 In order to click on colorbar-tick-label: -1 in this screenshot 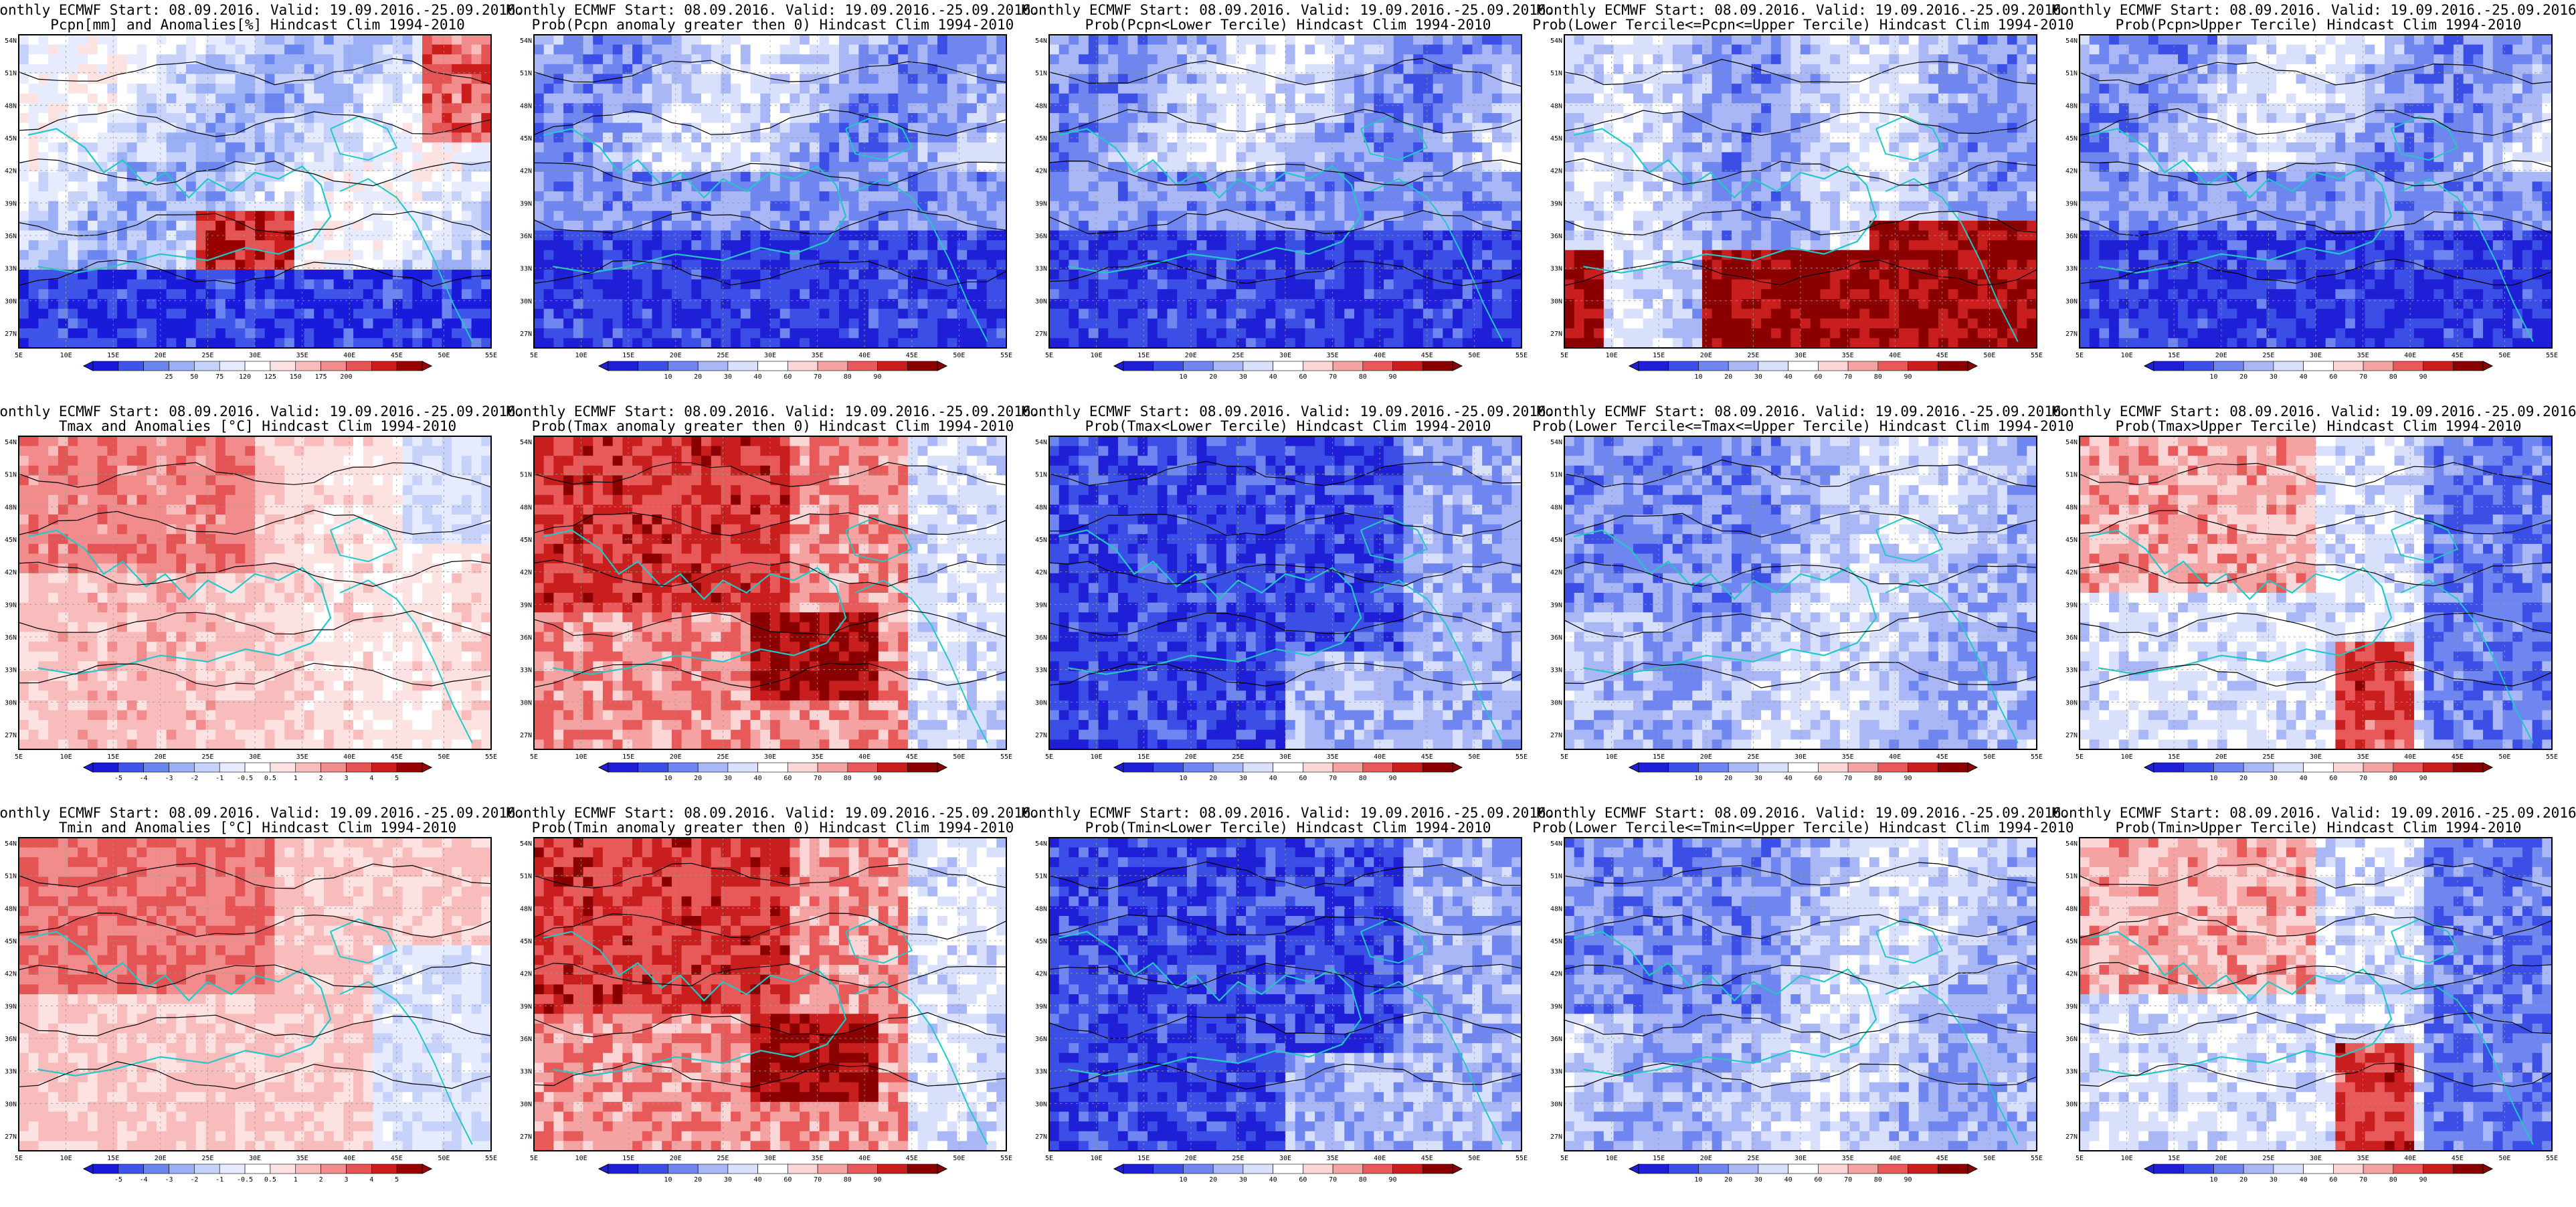, I will do `click(219, 1180)`.